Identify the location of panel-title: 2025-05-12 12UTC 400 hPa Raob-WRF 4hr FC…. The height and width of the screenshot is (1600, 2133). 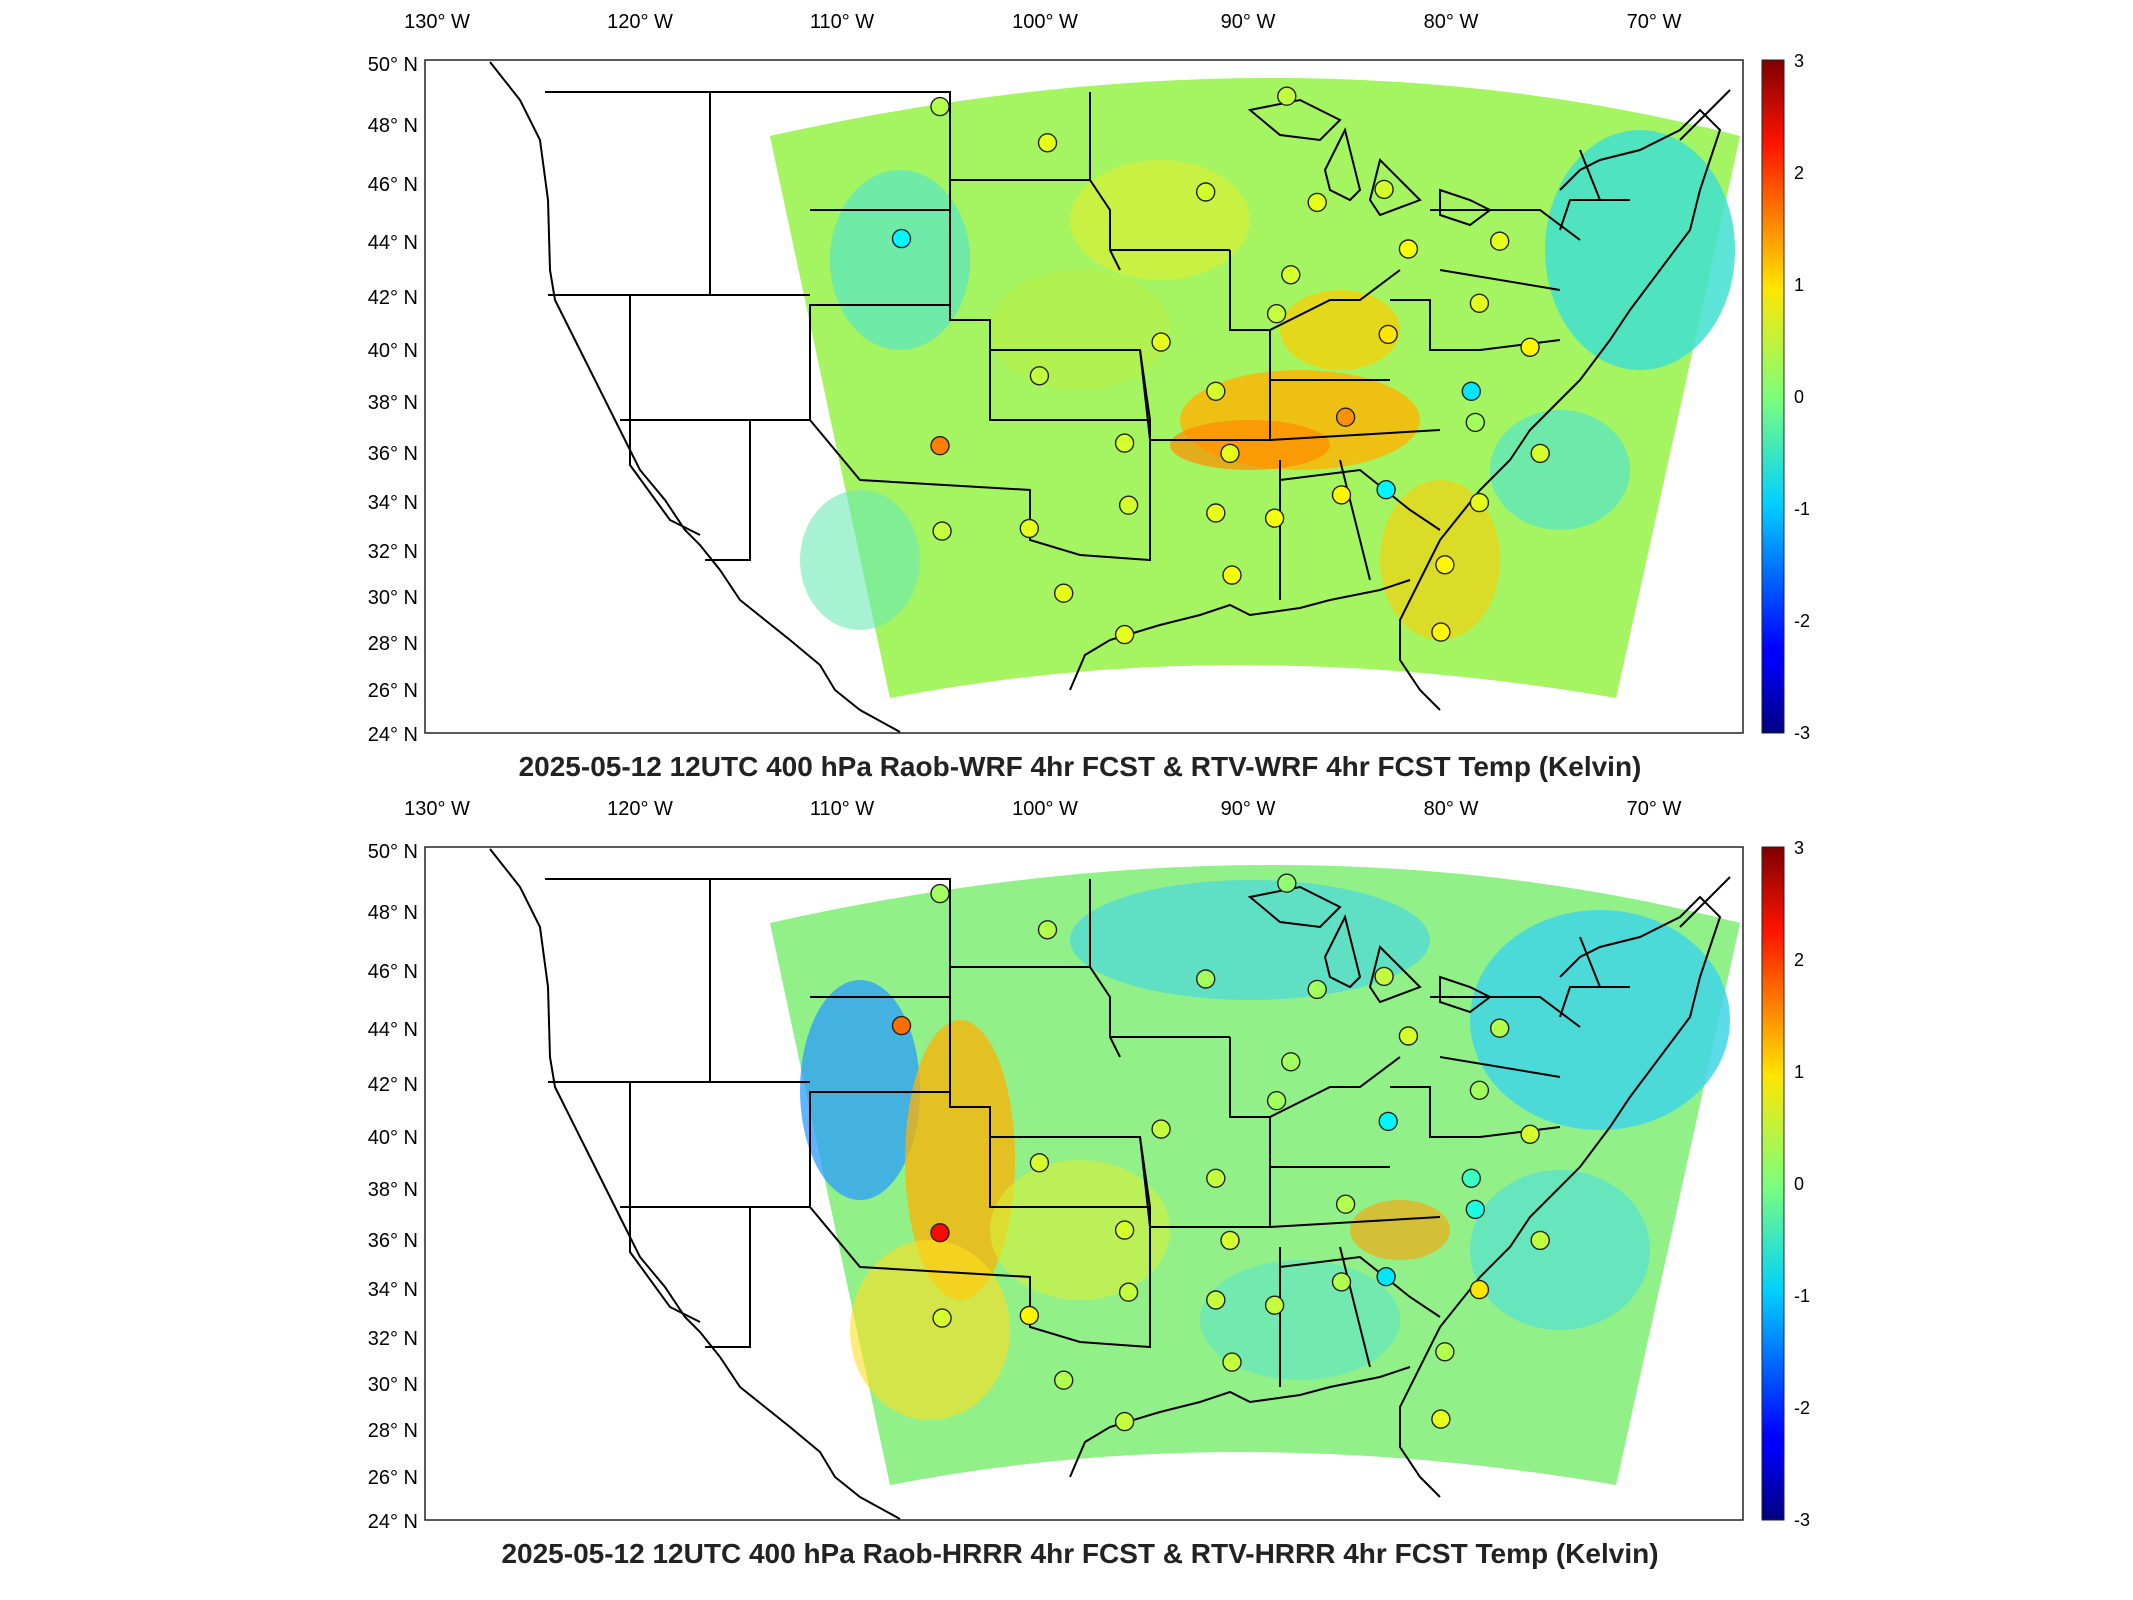
(1080, 766).